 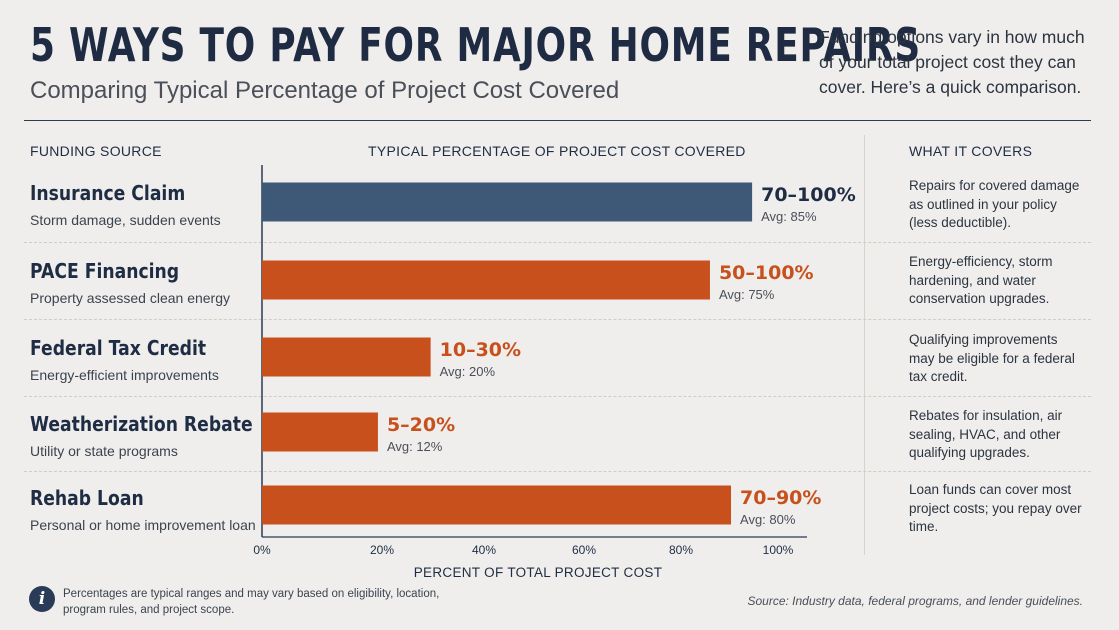 I want to click on range-label: 70–100%, so click(x=808, y=195).